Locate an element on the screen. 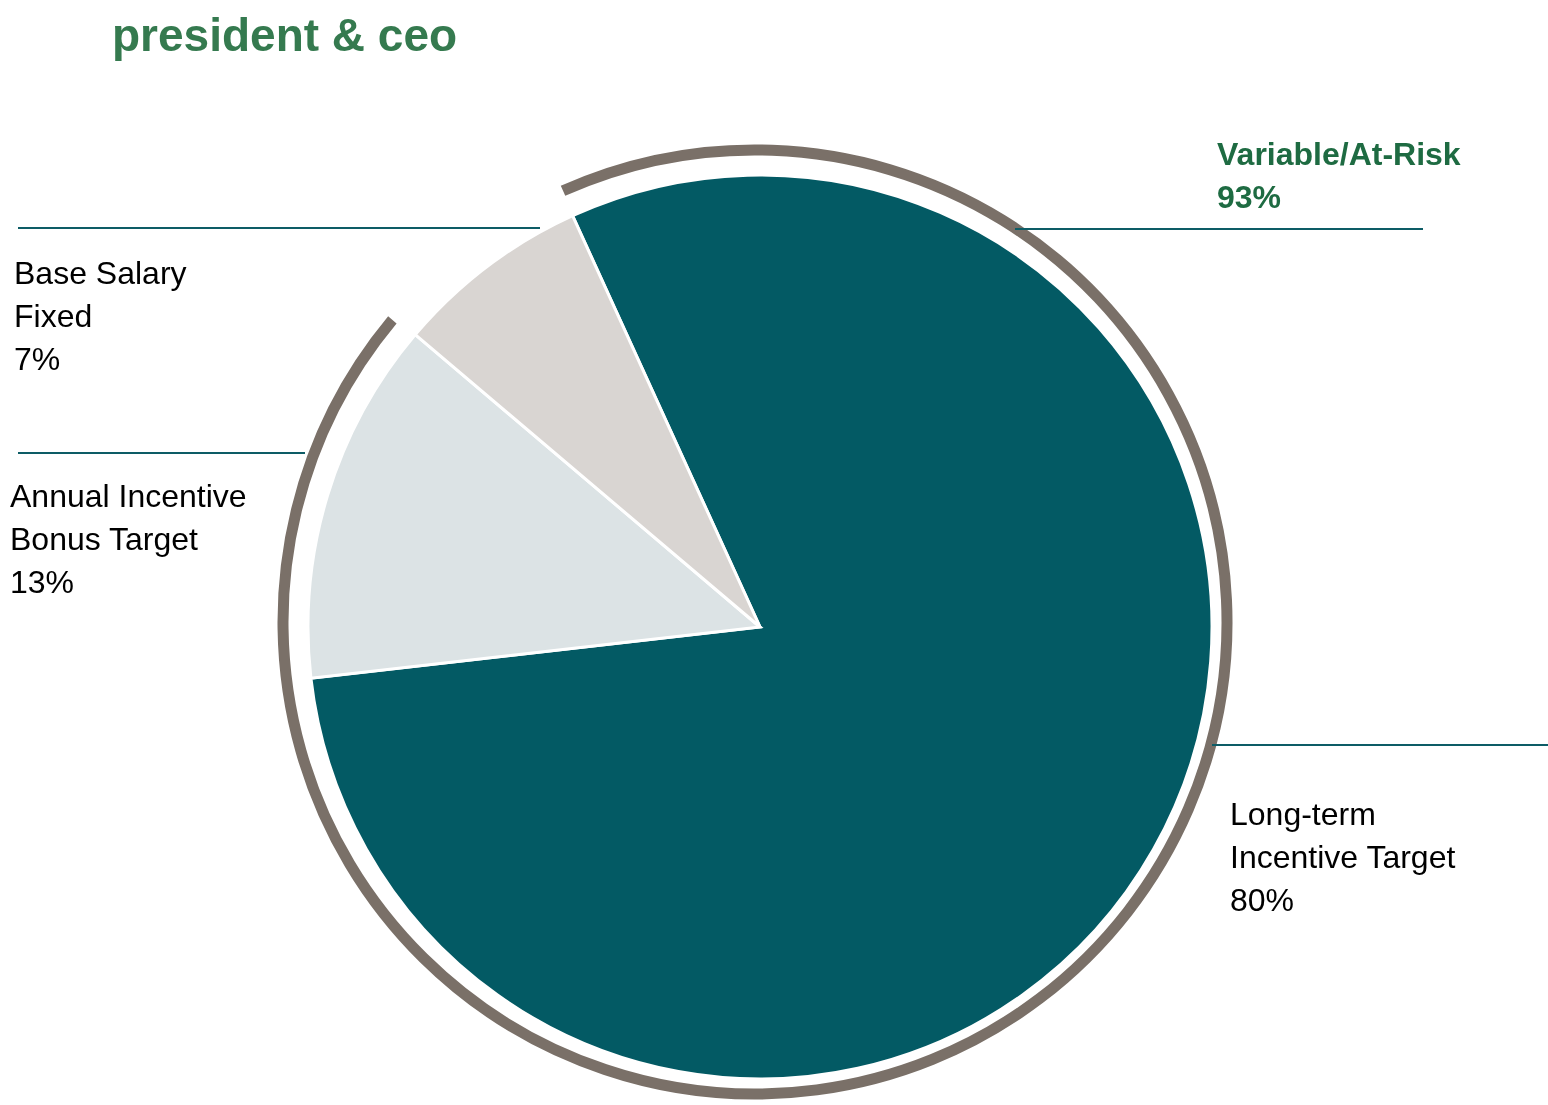  slice-label: Long-term Incentive Target is located at coordinates (1343, 835).